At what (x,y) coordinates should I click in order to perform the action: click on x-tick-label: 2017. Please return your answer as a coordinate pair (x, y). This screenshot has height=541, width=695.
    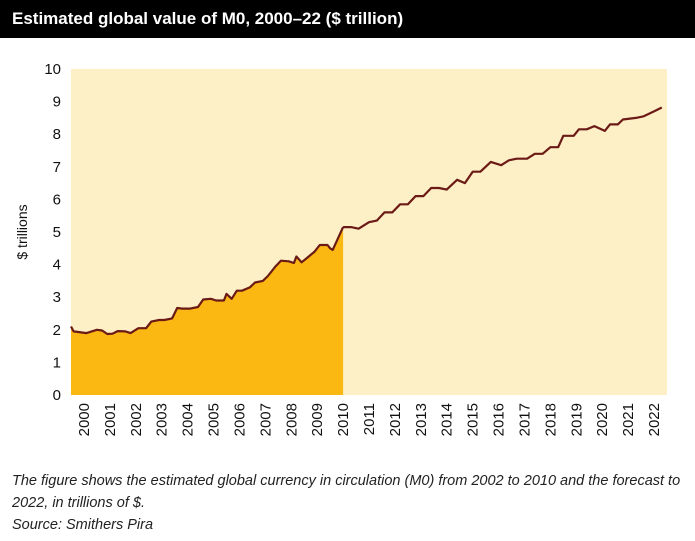
    Looking at the image, I should click on (525, 419).